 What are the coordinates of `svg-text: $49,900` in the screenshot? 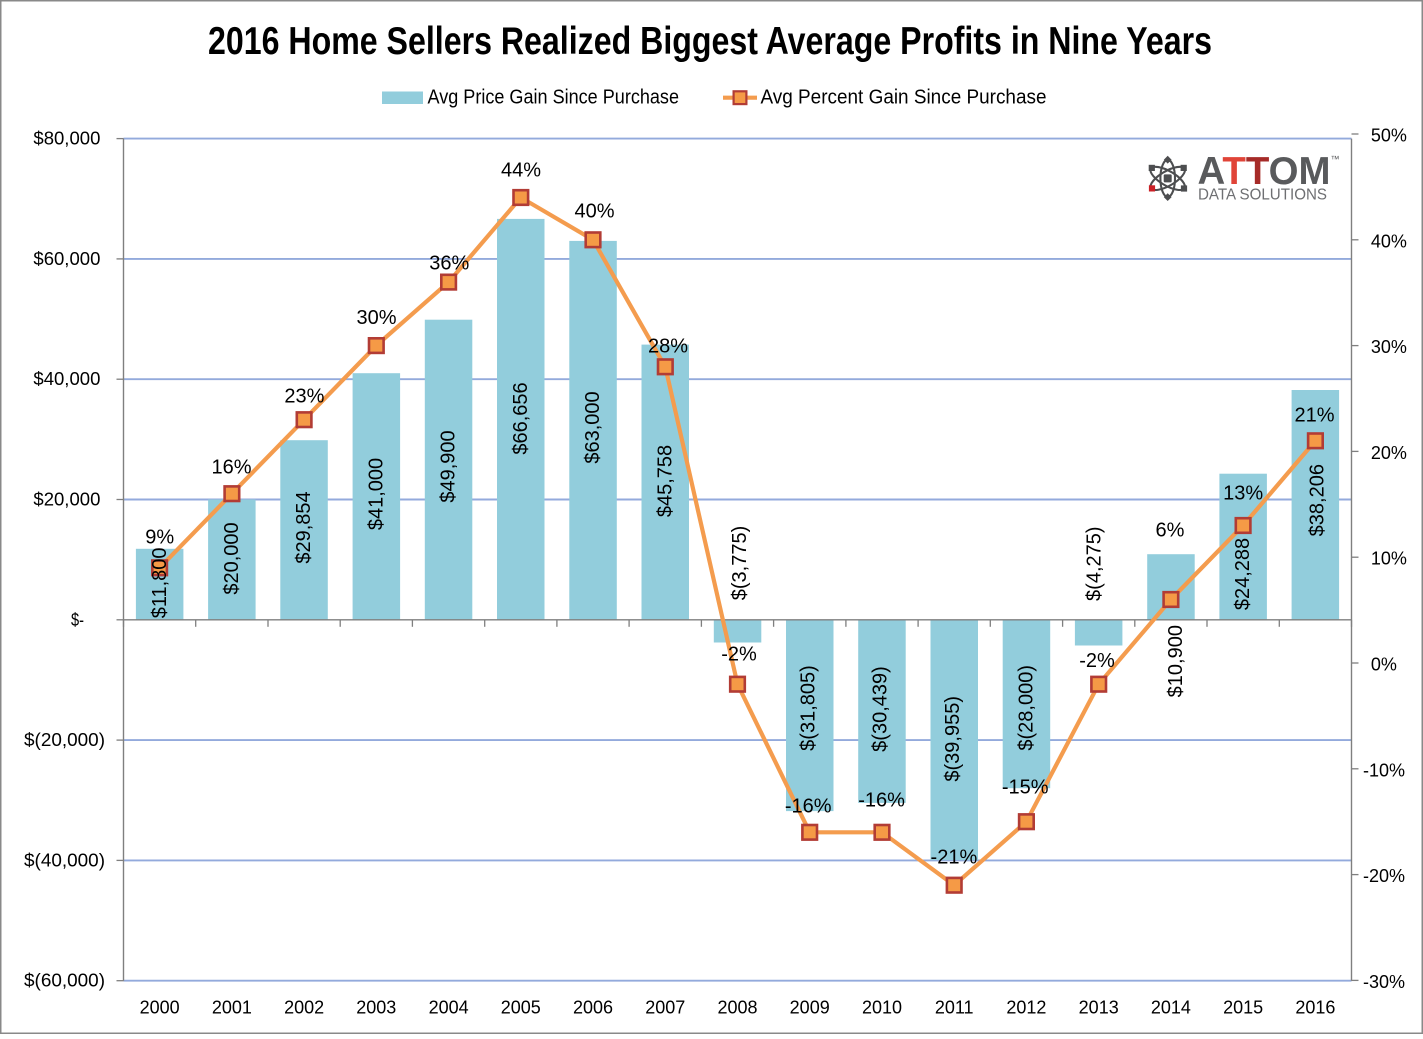 It's located at (449, 466).